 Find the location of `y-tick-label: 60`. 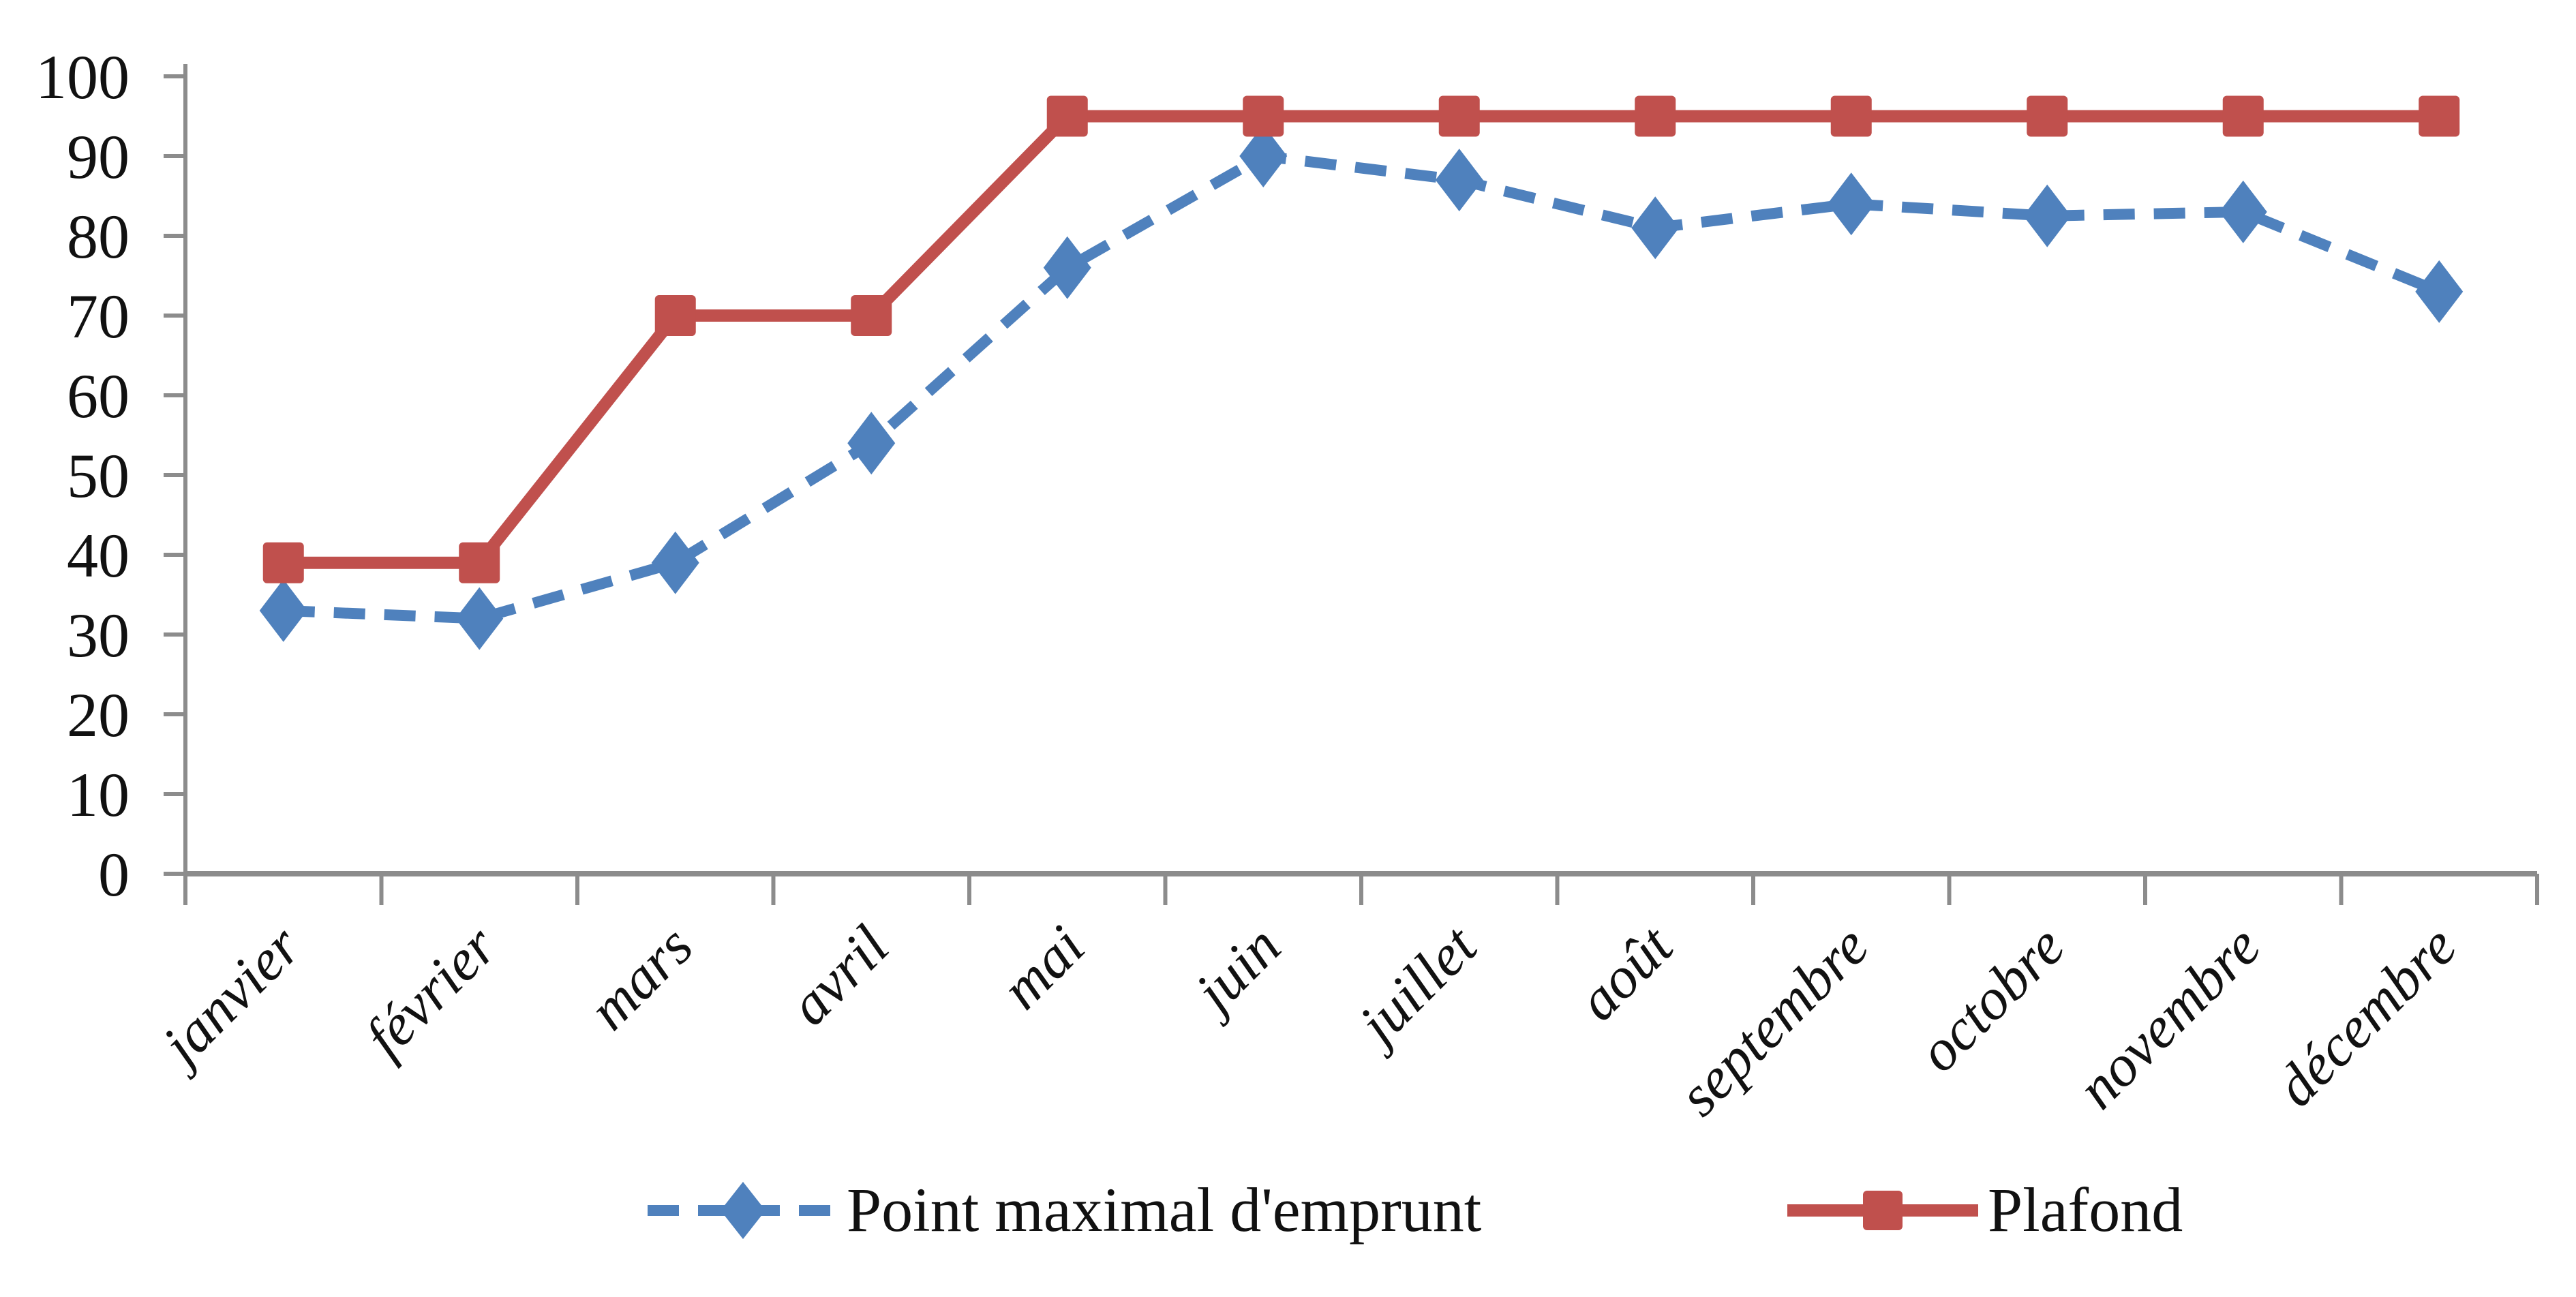

y-tick-label: 60 is located at coordinates (98, 396).